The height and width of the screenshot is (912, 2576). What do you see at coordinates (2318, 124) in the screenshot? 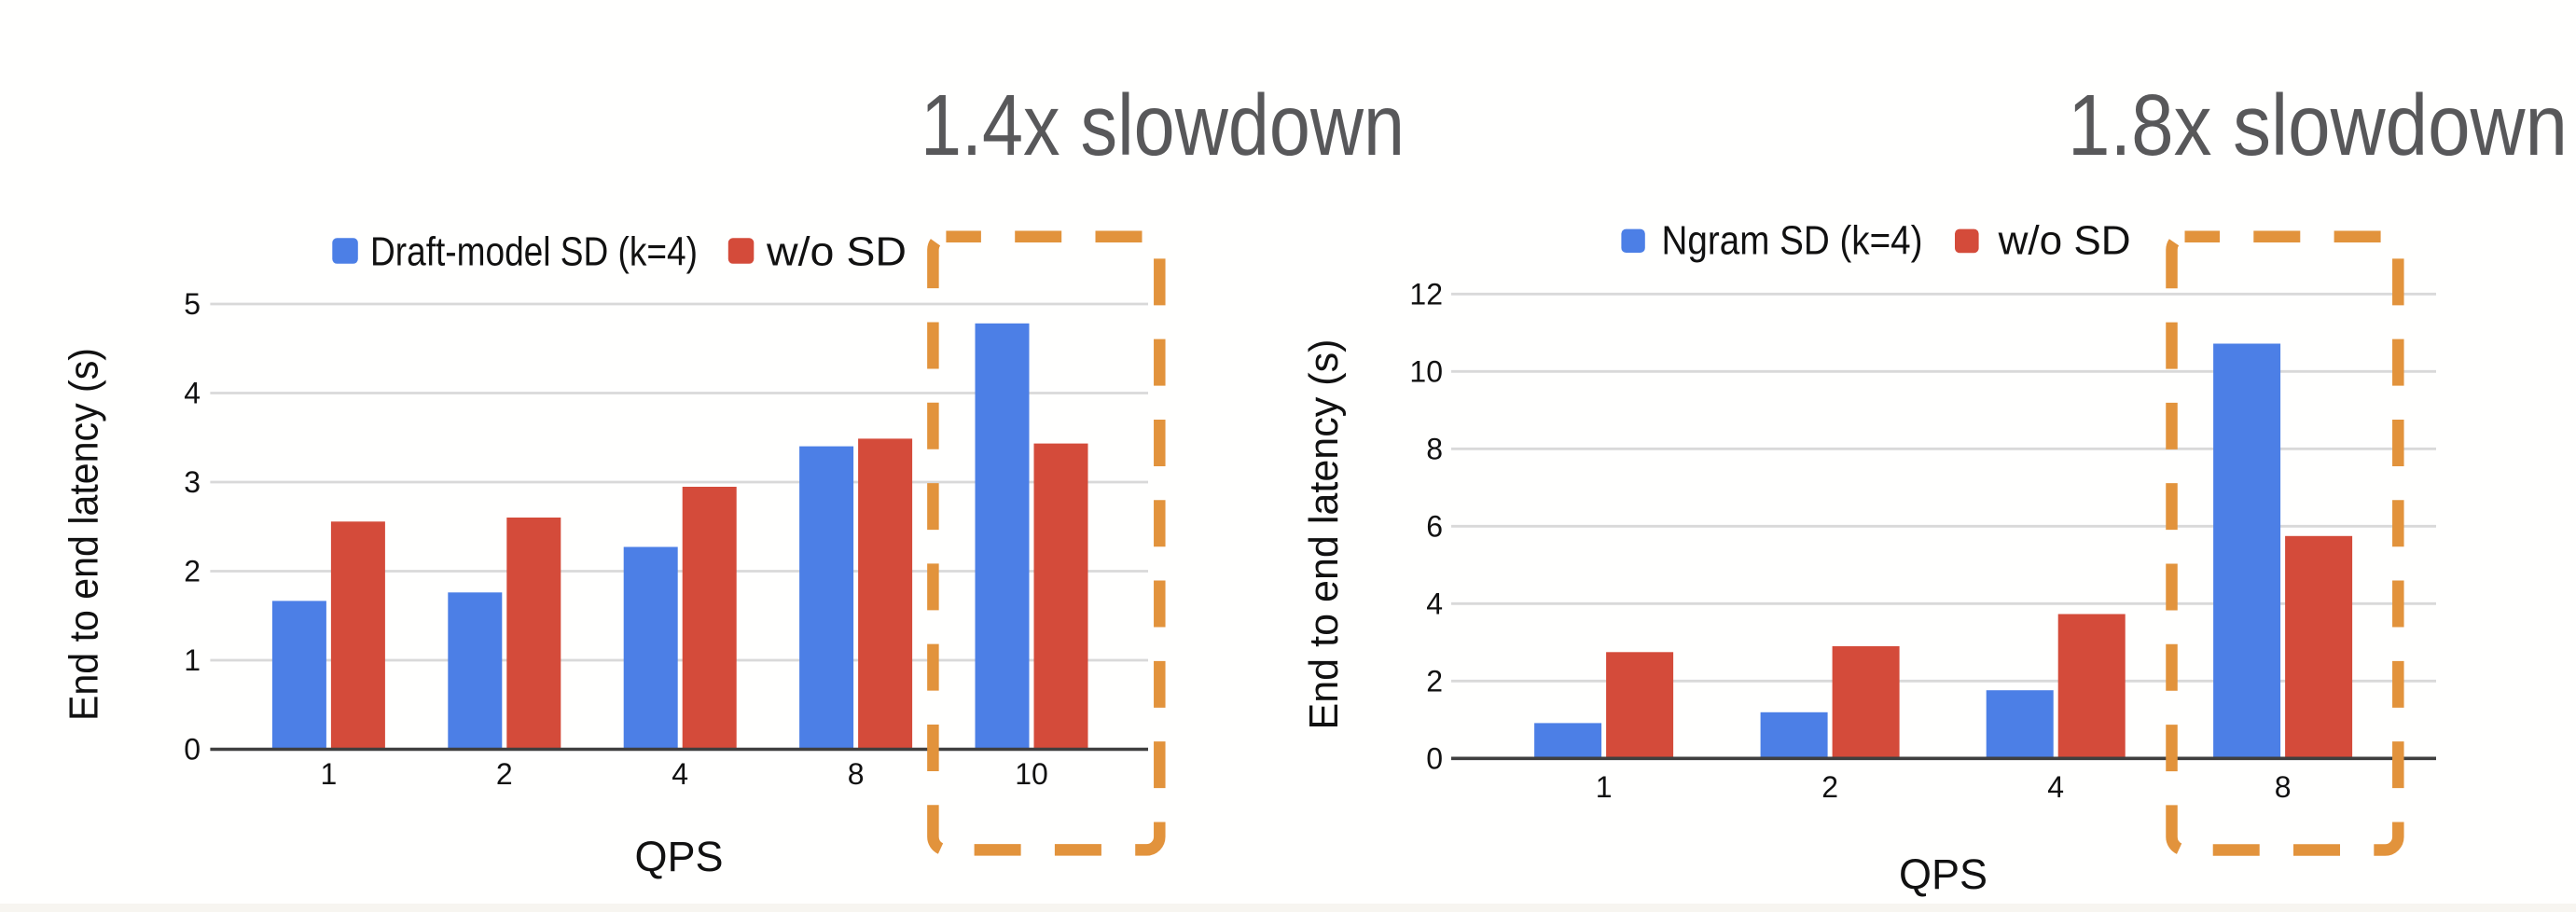
I see `svg-text: 1.8x slowdown` at bounding box center [2318, 124].